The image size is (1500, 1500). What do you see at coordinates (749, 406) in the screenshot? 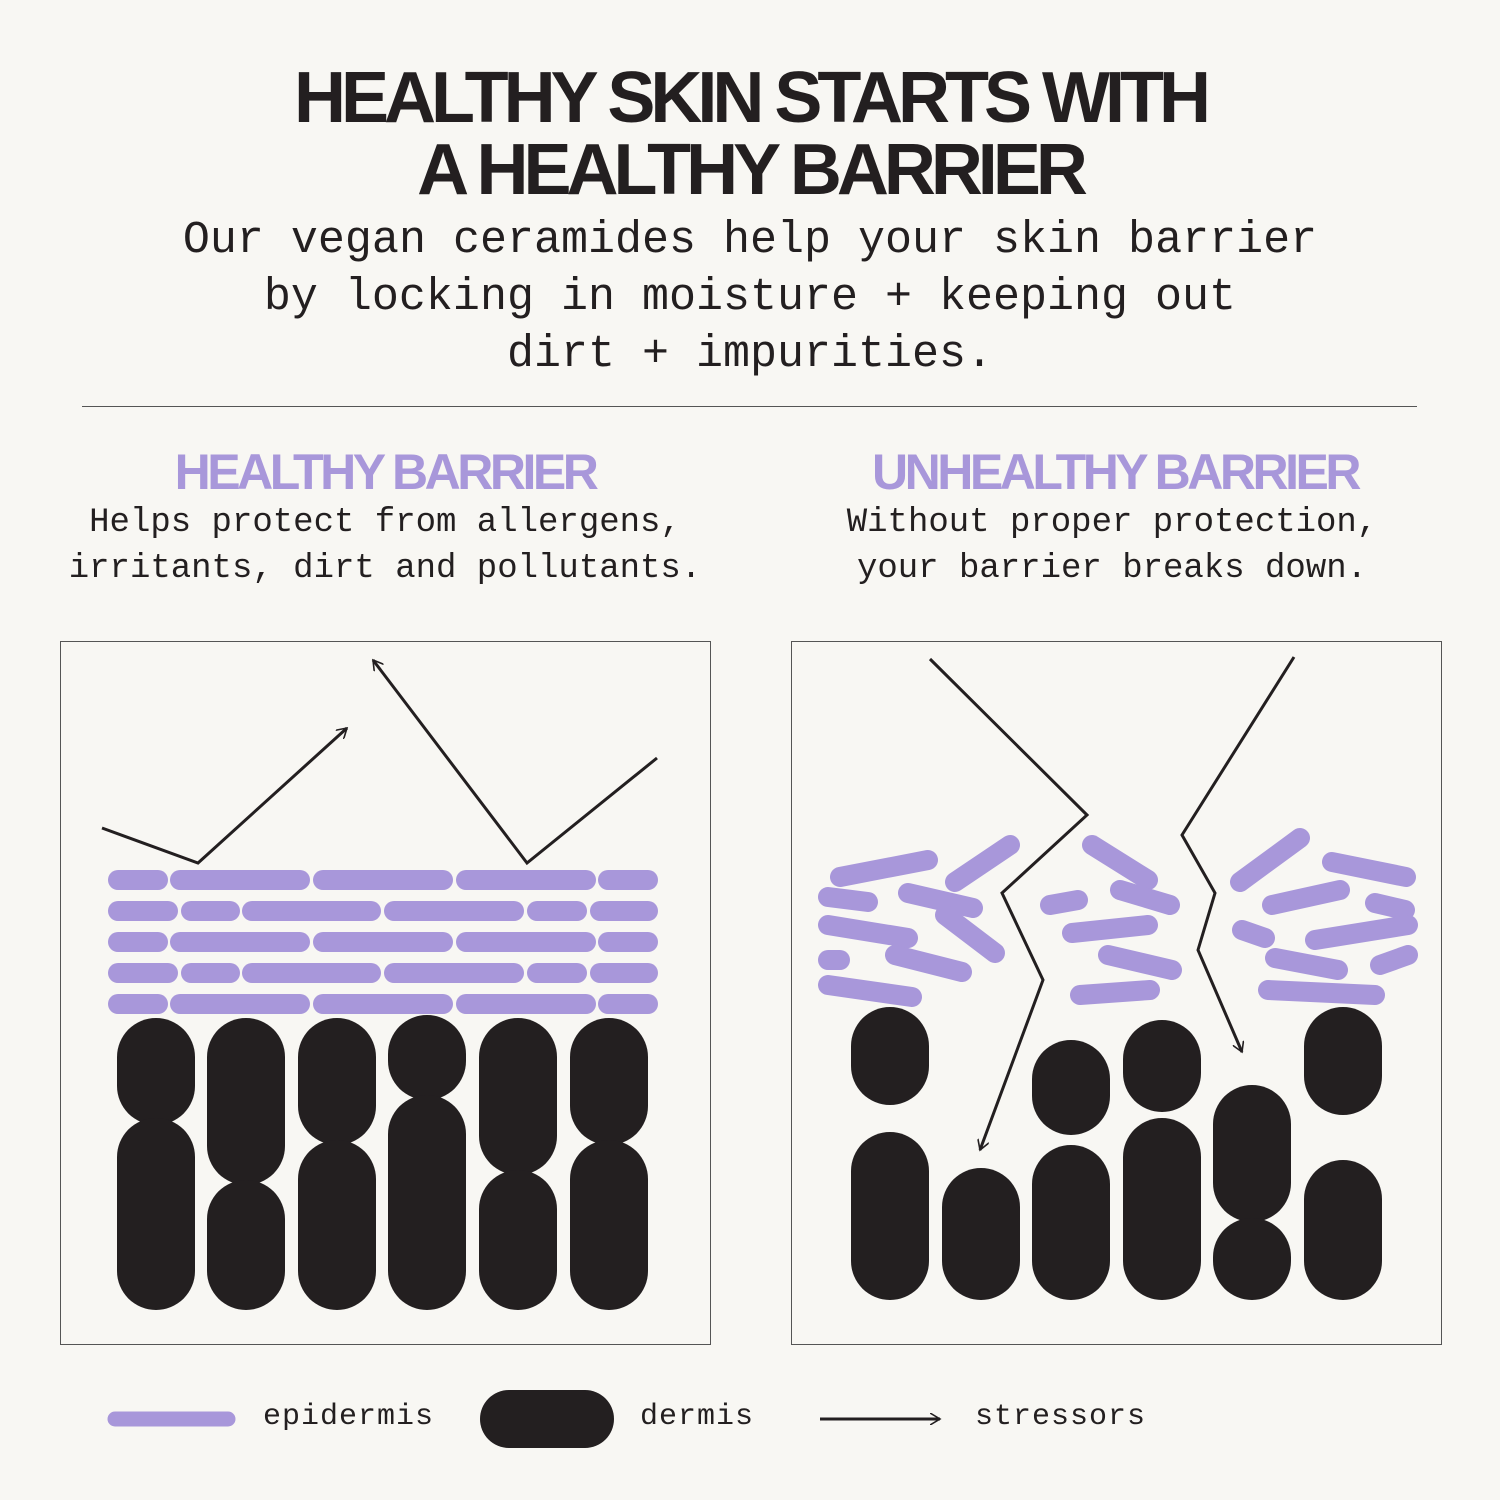
I see `divider` at bounding box center [749, 406].